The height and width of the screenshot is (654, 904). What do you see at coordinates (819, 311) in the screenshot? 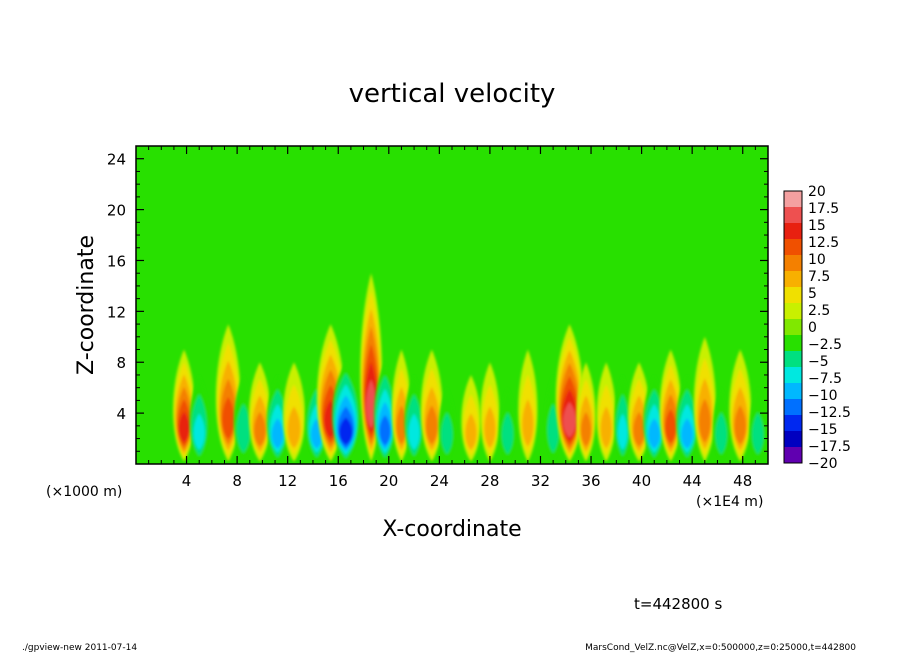
I see `colorbar-label: 2.5` at bounding box center [819, 311].